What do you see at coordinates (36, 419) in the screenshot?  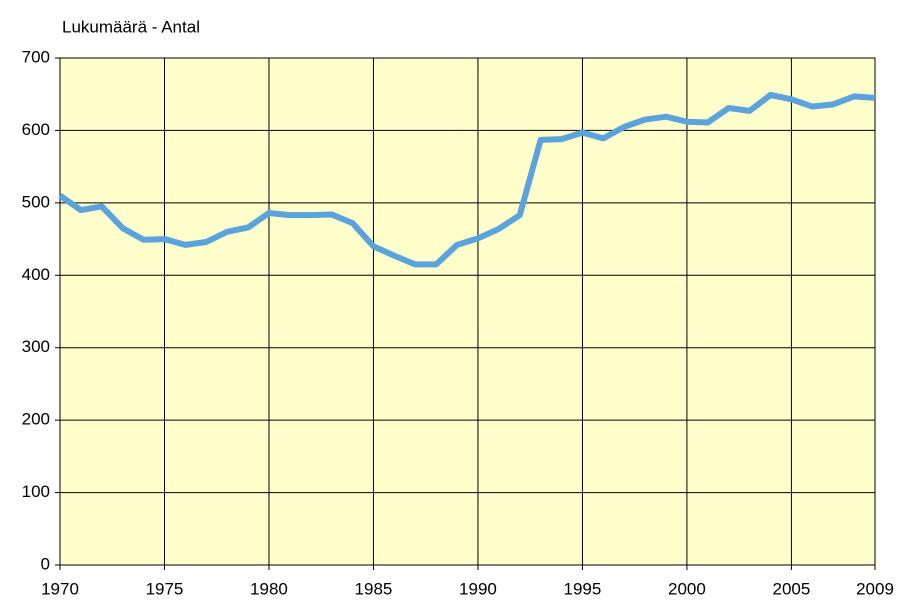 I see `y-tick-label: 200` at bounding box center [36, 419].